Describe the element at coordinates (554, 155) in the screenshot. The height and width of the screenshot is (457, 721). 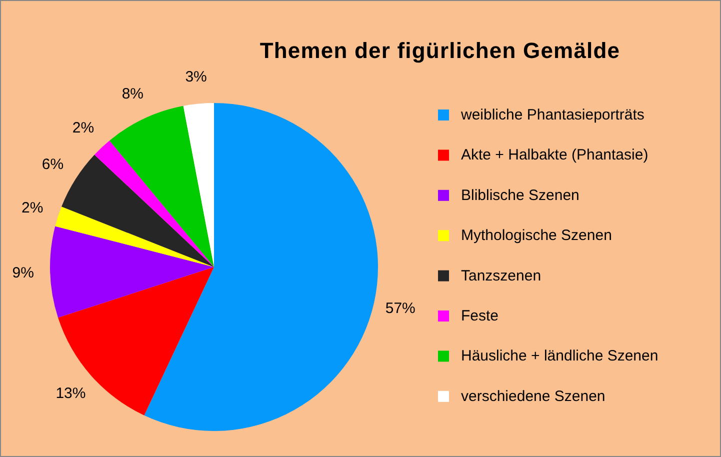
I see `legend-label: Akte + Halbakte (Phantasie)` at that location.